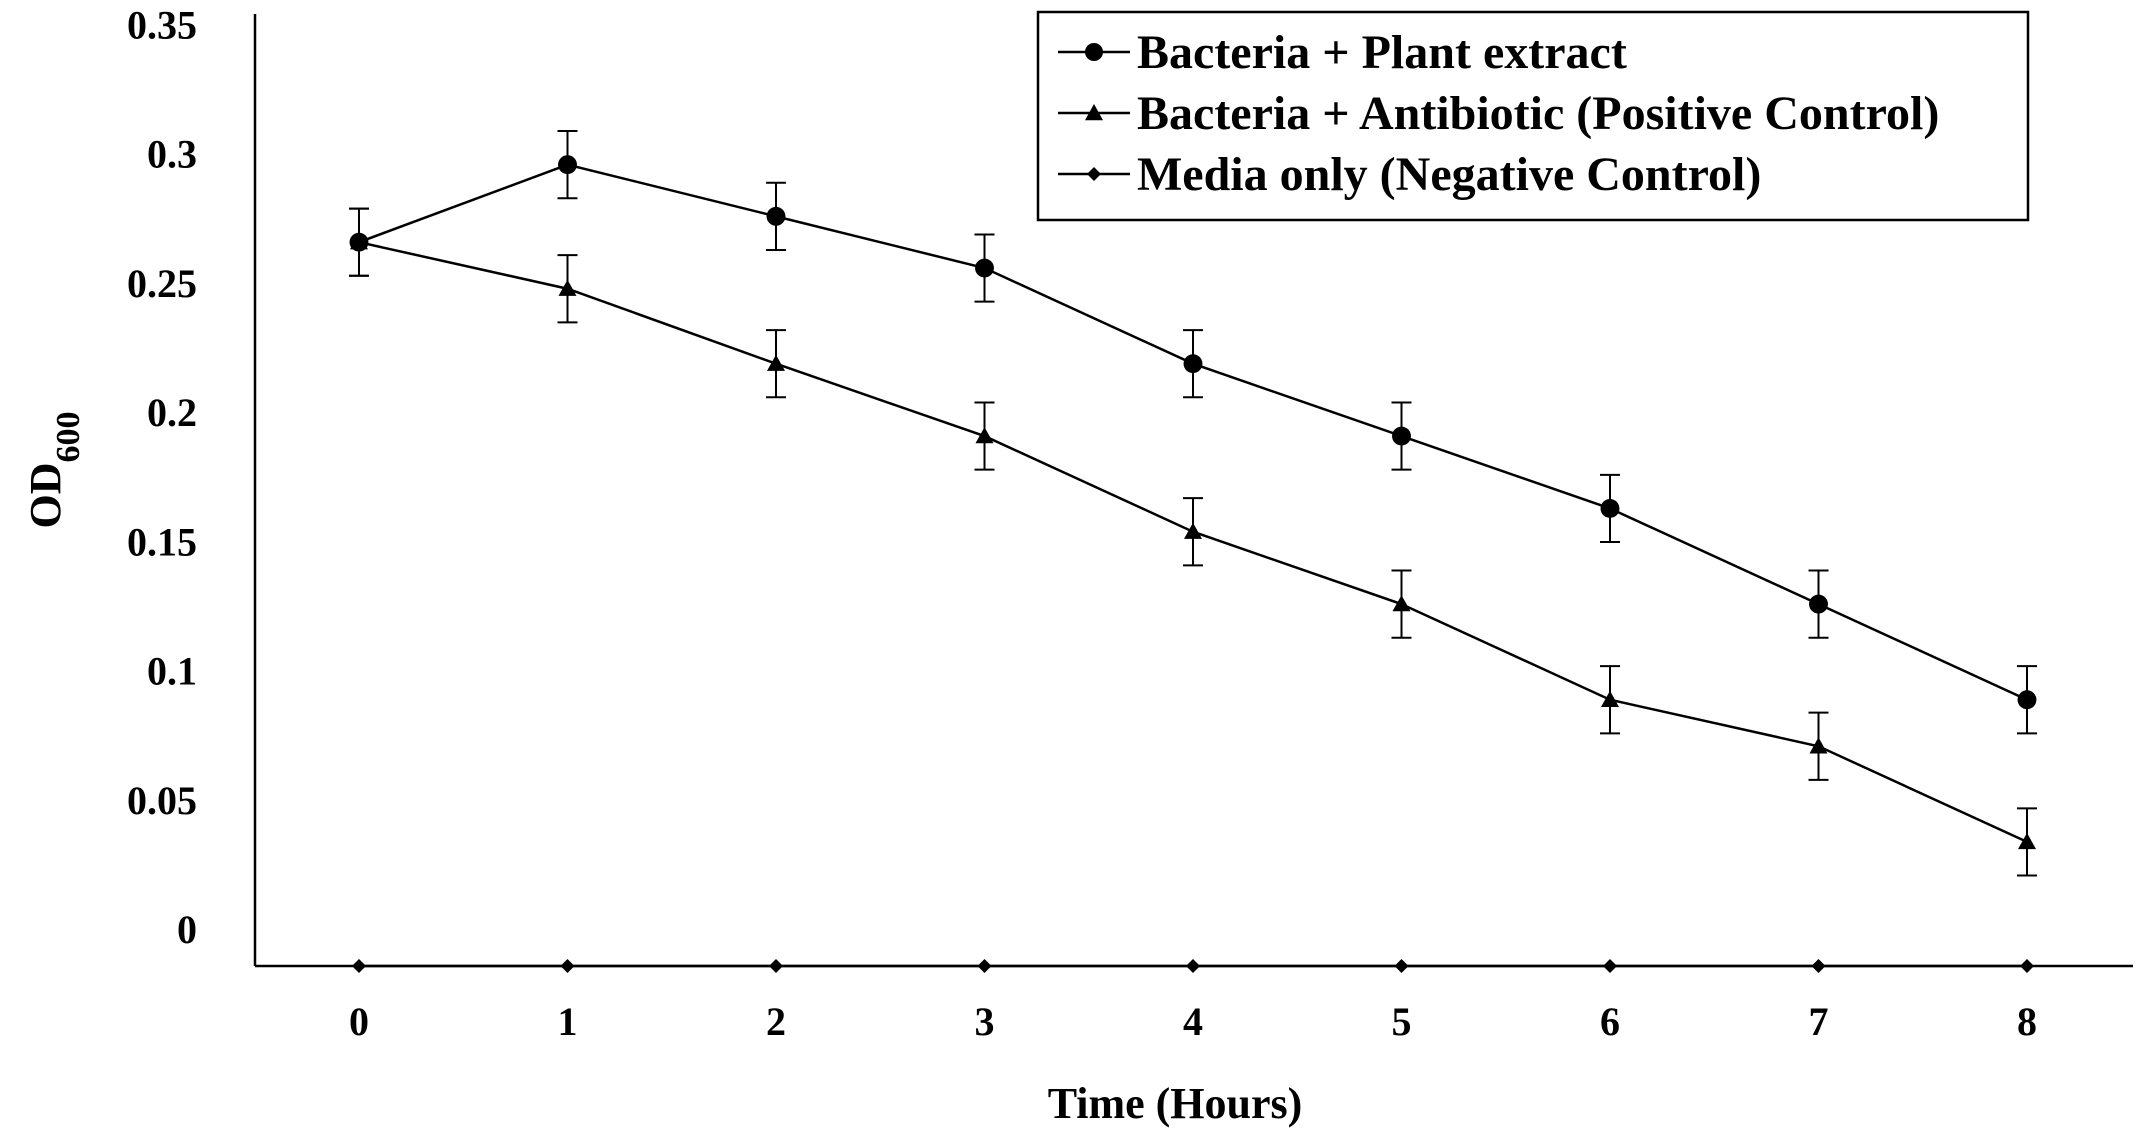  I want to click on y-axis-tick-labels: 0 0.05 0.1 0.15 0.2 0.25 0.3 0.35, so click(162, 477).